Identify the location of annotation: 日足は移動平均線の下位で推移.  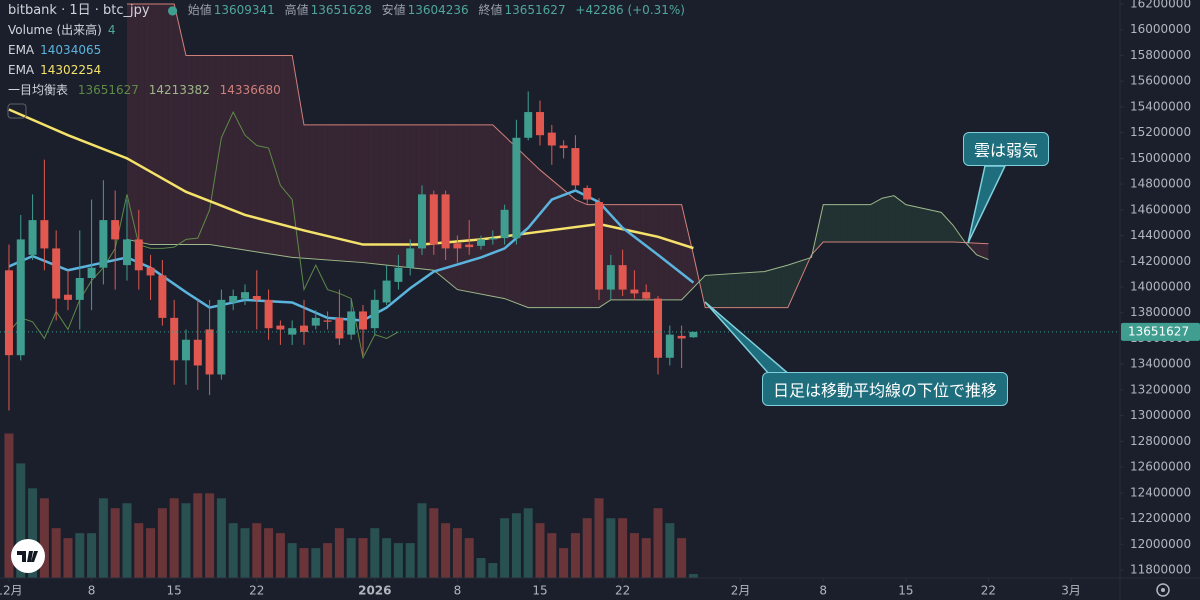
(885, 389).